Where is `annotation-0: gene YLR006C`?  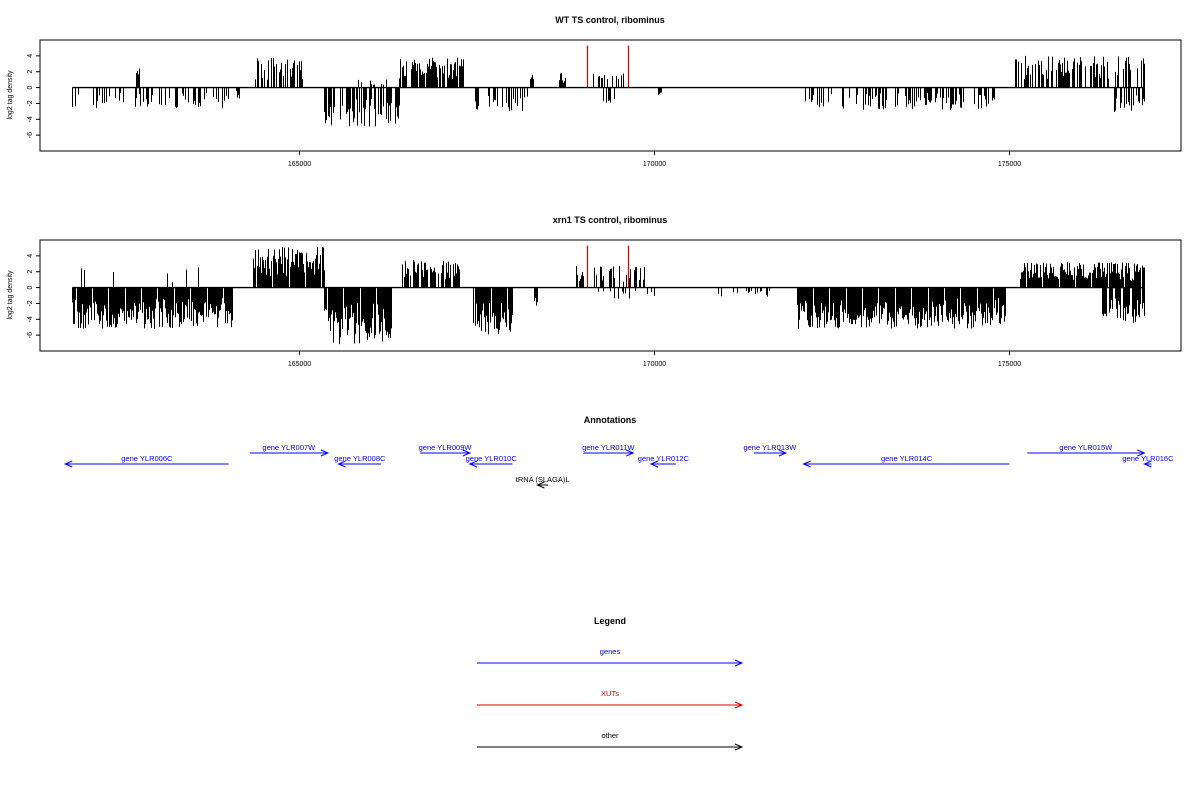
annotation-0: gene YLR006C is located at coordinates (146, 461).